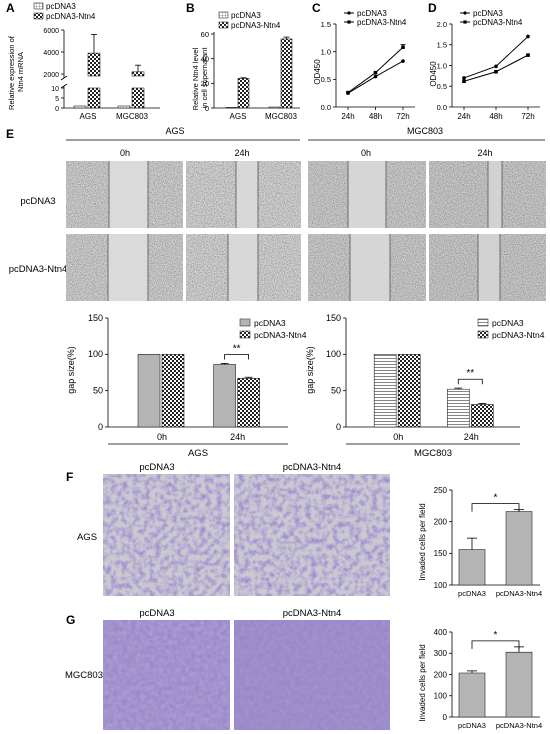  Describe the element at coordinates (470, 373) in the screenshot. I see `significance-mark: **` at that location.